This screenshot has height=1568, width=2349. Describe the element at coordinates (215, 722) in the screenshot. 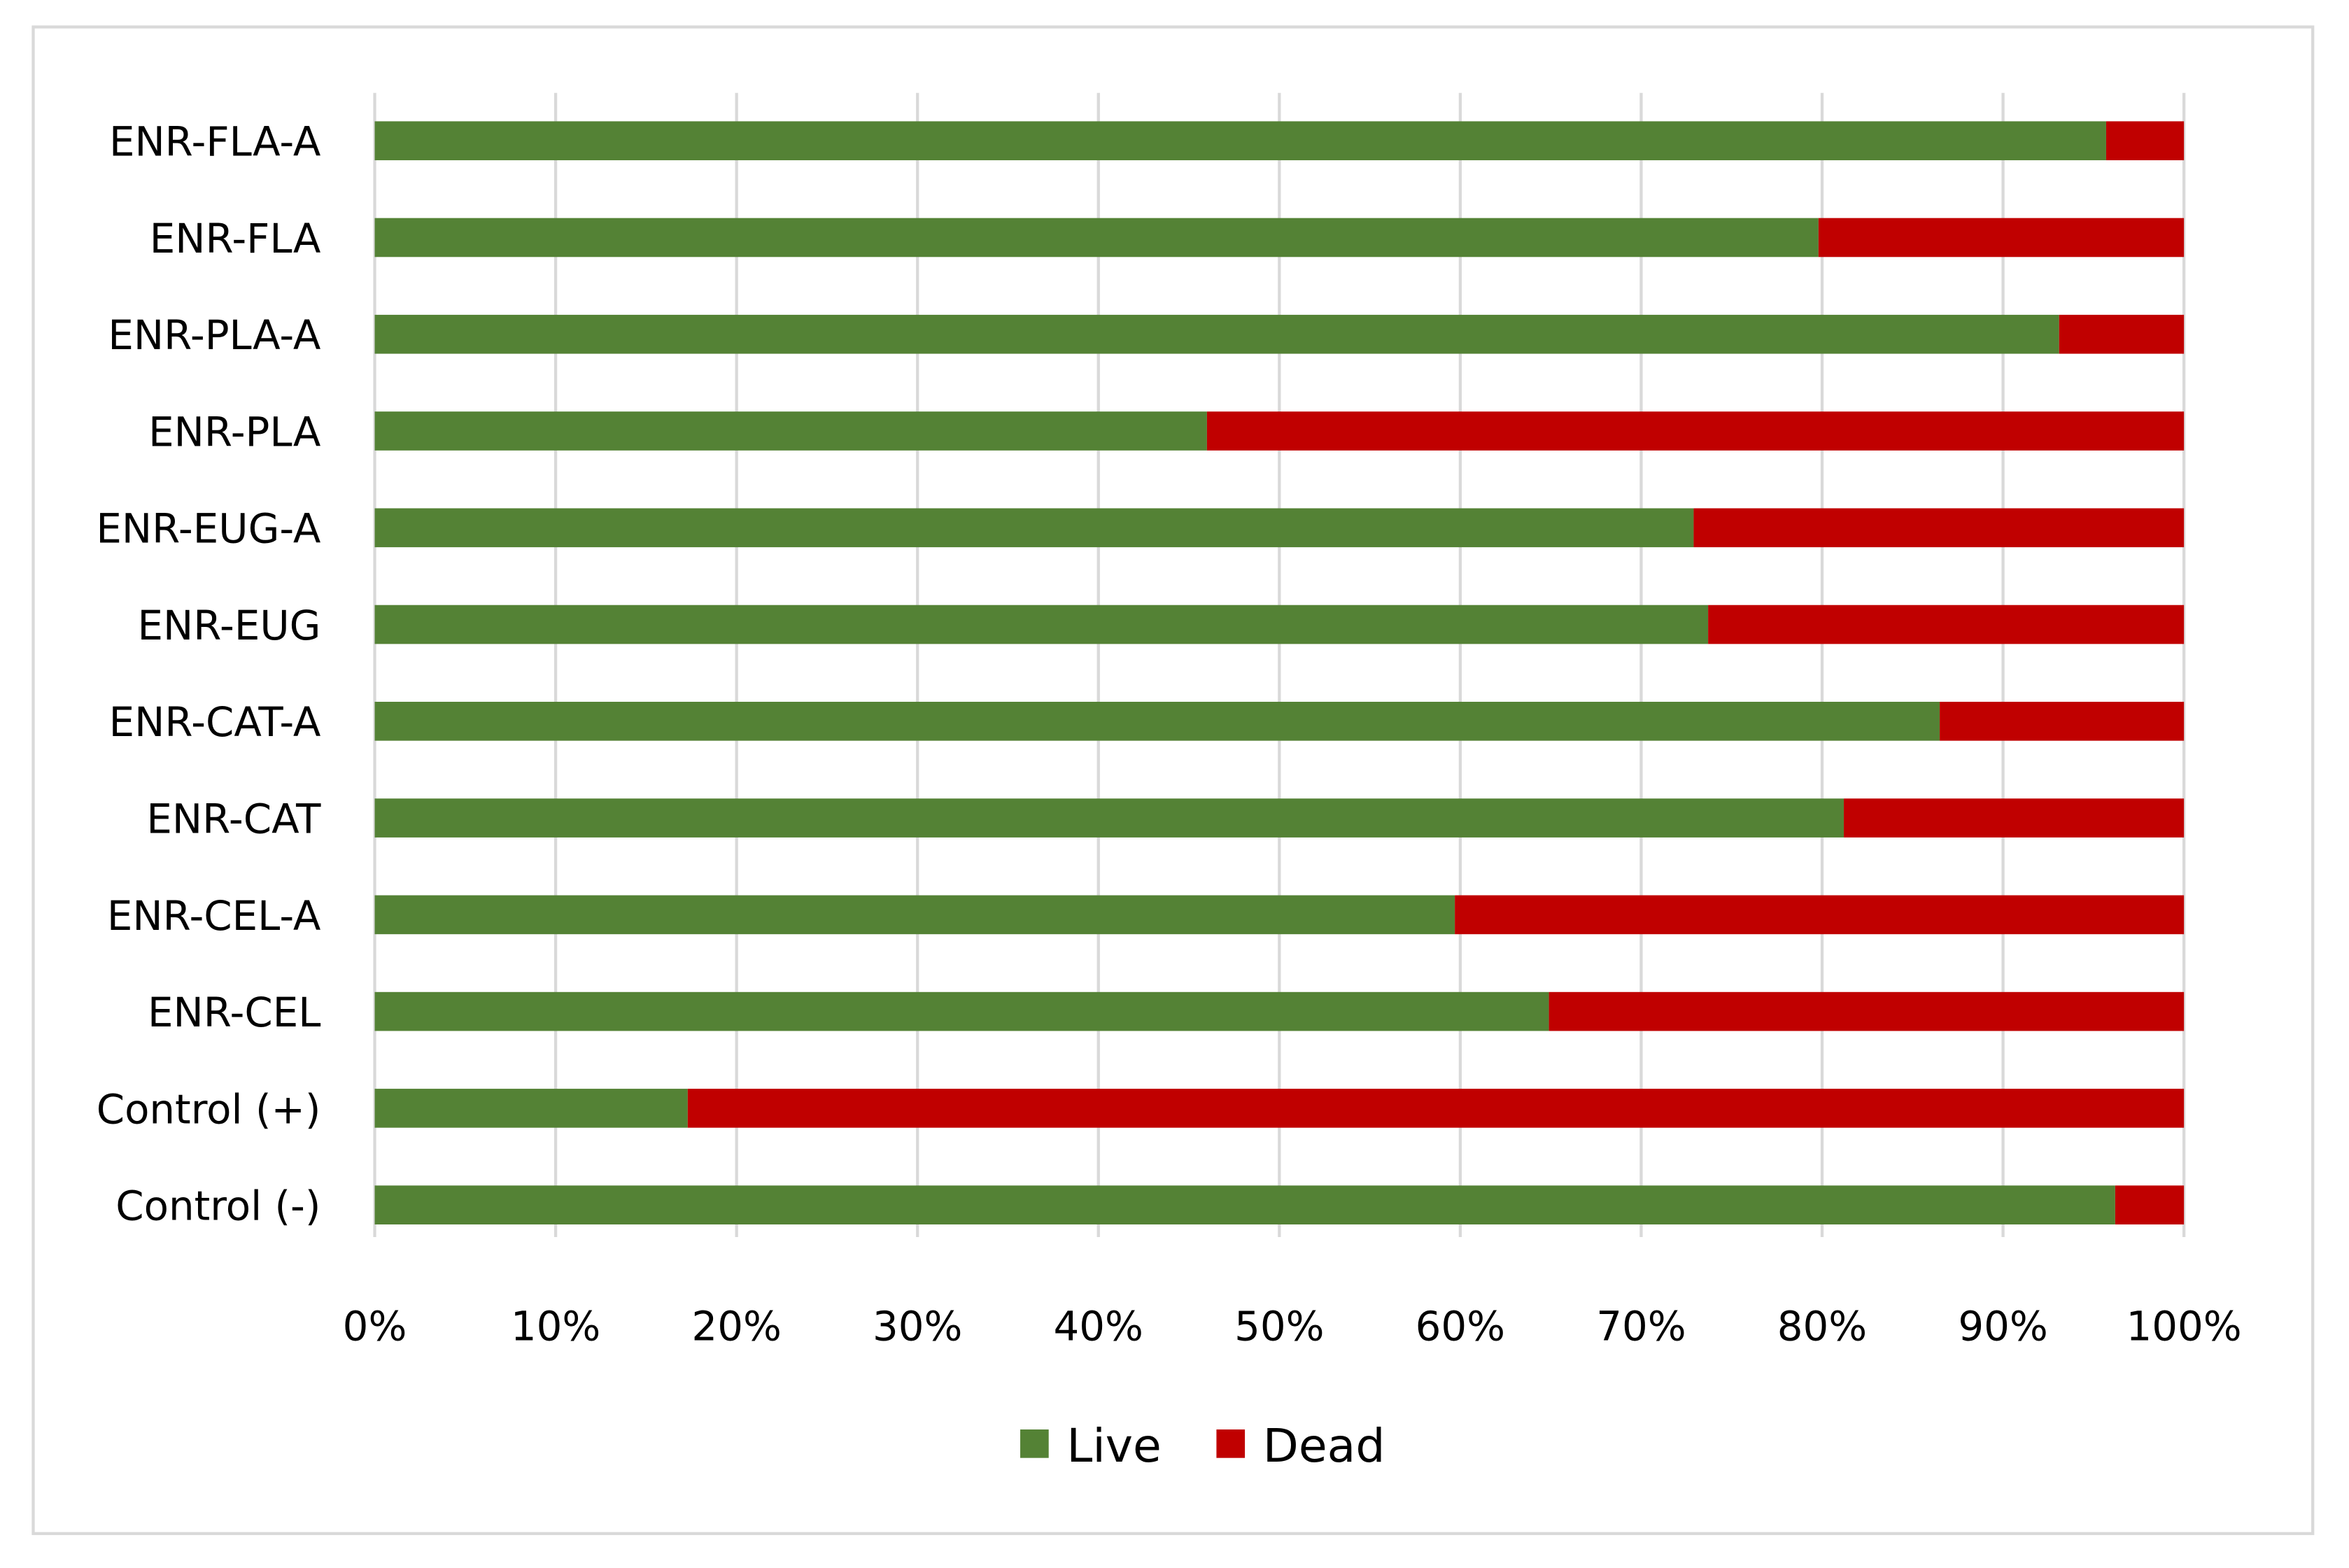

I see `category-label: ENR-CAT-A` at that location.